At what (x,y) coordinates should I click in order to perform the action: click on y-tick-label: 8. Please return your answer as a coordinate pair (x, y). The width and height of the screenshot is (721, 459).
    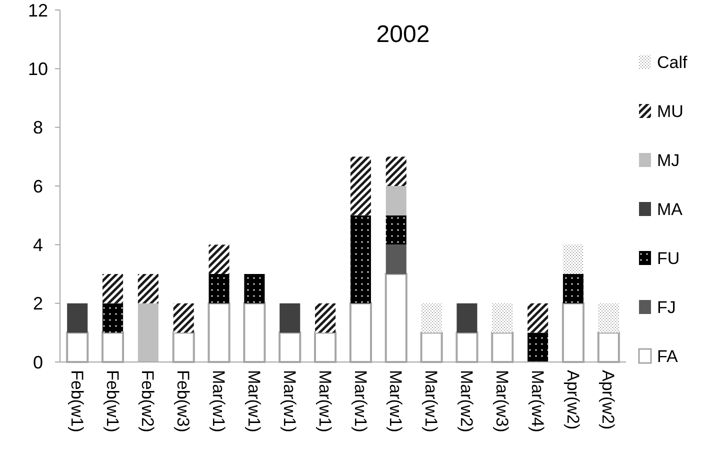
    Looking at the image, I should click on (38, 128).